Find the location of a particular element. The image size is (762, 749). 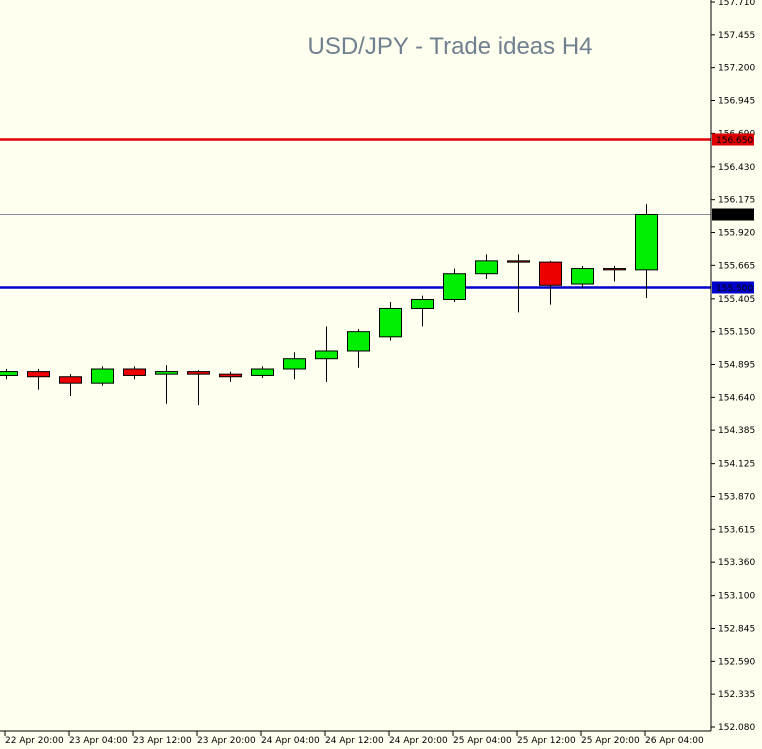

chart-title: USD/JPY - Trade ideas H4 is located at coordinates (449, 46).